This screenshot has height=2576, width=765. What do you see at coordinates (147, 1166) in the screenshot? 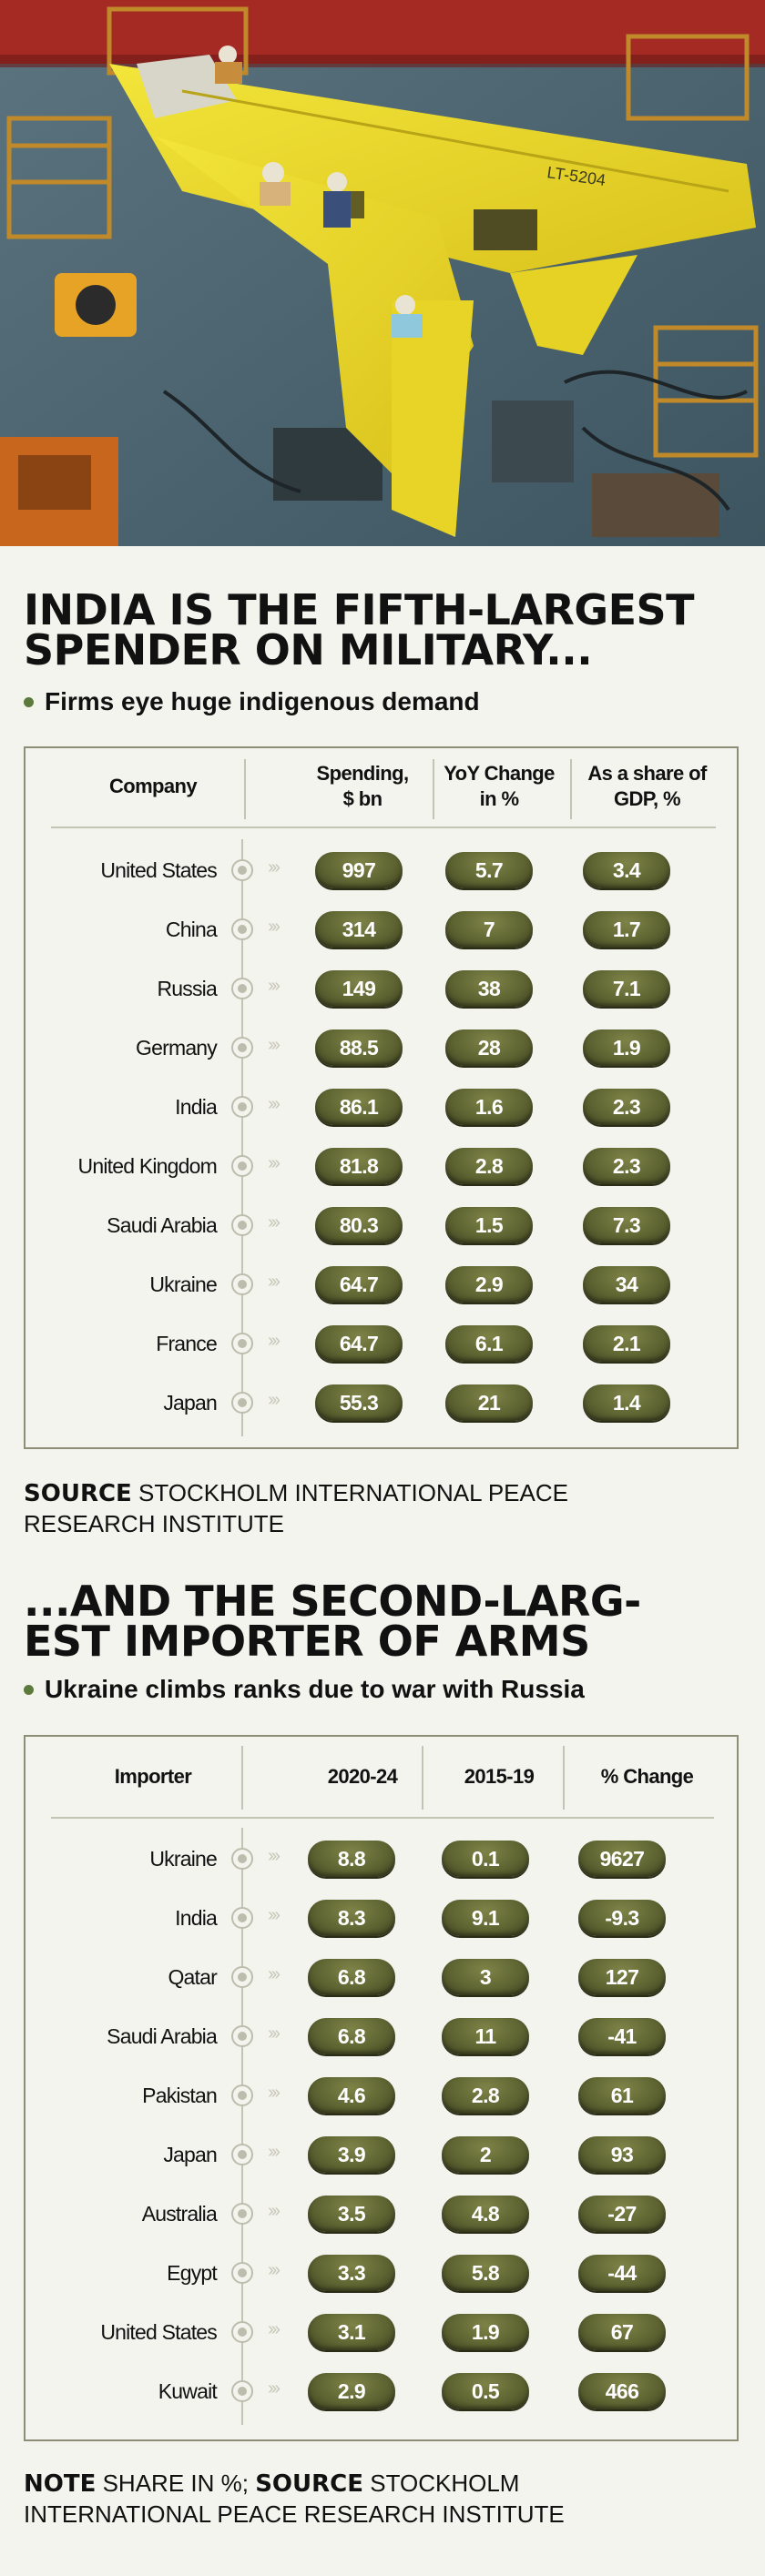
I see `row-label: United Kingdom` at bounding box center [147, 1166].